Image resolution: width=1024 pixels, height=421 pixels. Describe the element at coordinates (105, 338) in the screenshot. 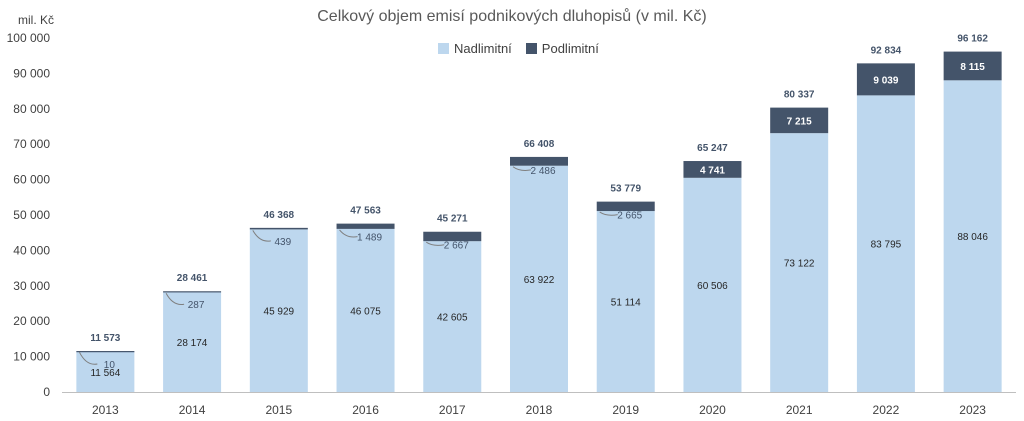

I see `data-label-total: 11 573` at that location.